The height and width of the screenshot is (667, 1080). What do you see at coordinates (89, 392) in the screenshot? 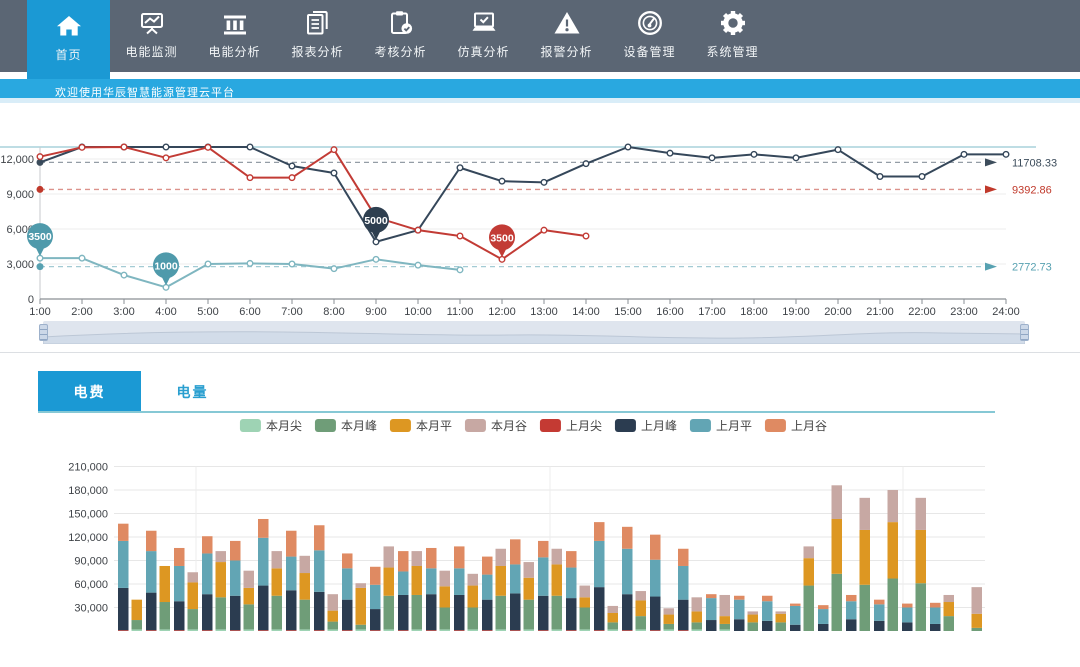
I see `tab-electricity-fee: 电费` at bounding box center [89, 392].